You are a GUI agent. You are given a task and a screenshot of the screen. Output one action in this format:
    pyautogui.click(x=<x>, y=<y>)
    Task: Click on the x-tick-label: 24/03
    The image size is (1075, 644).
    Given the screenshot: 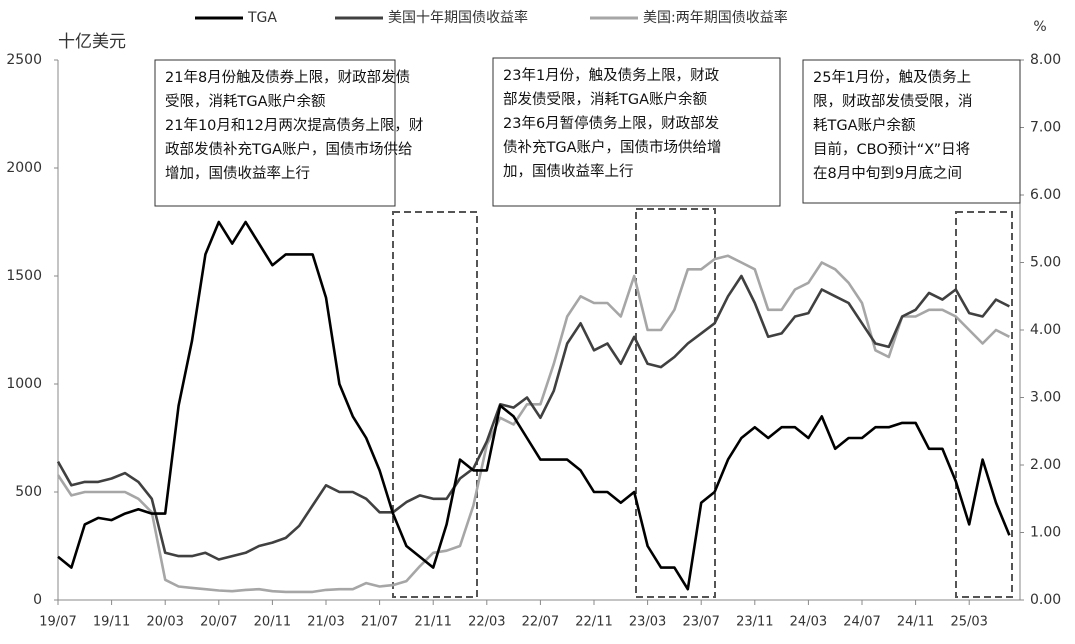 What is the action you would take?
    pyautogui.click(x=808, y=622)
    